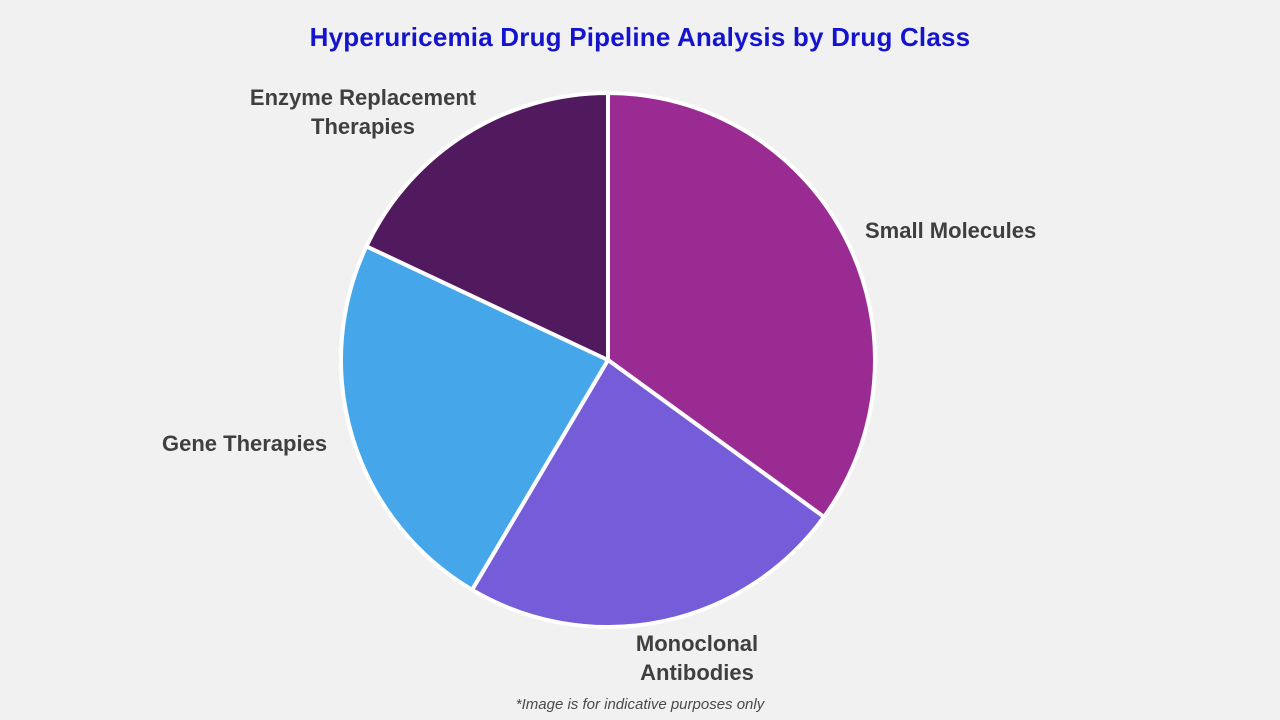 This screenshot has width=1280, height=720. Describe the element at coordinates (487, 226) in the screenshot. I see `pie-slice-enzyme-replacement-therapies` at that location.